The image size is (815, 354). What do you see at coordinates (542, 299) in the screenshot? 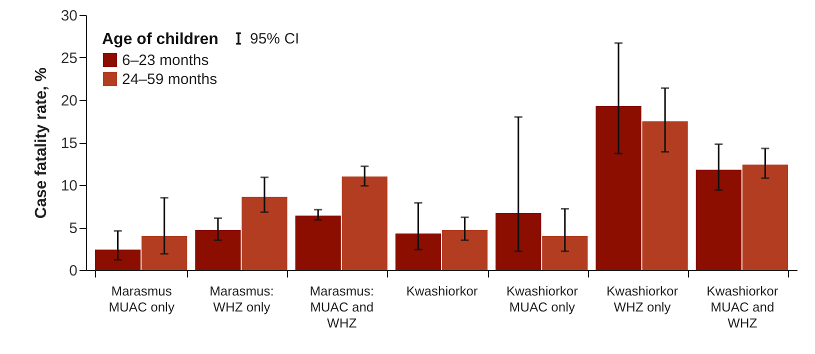
I see `x-tick-label: Kwashiorkor MUAC only` at bounding box center [542, 299].